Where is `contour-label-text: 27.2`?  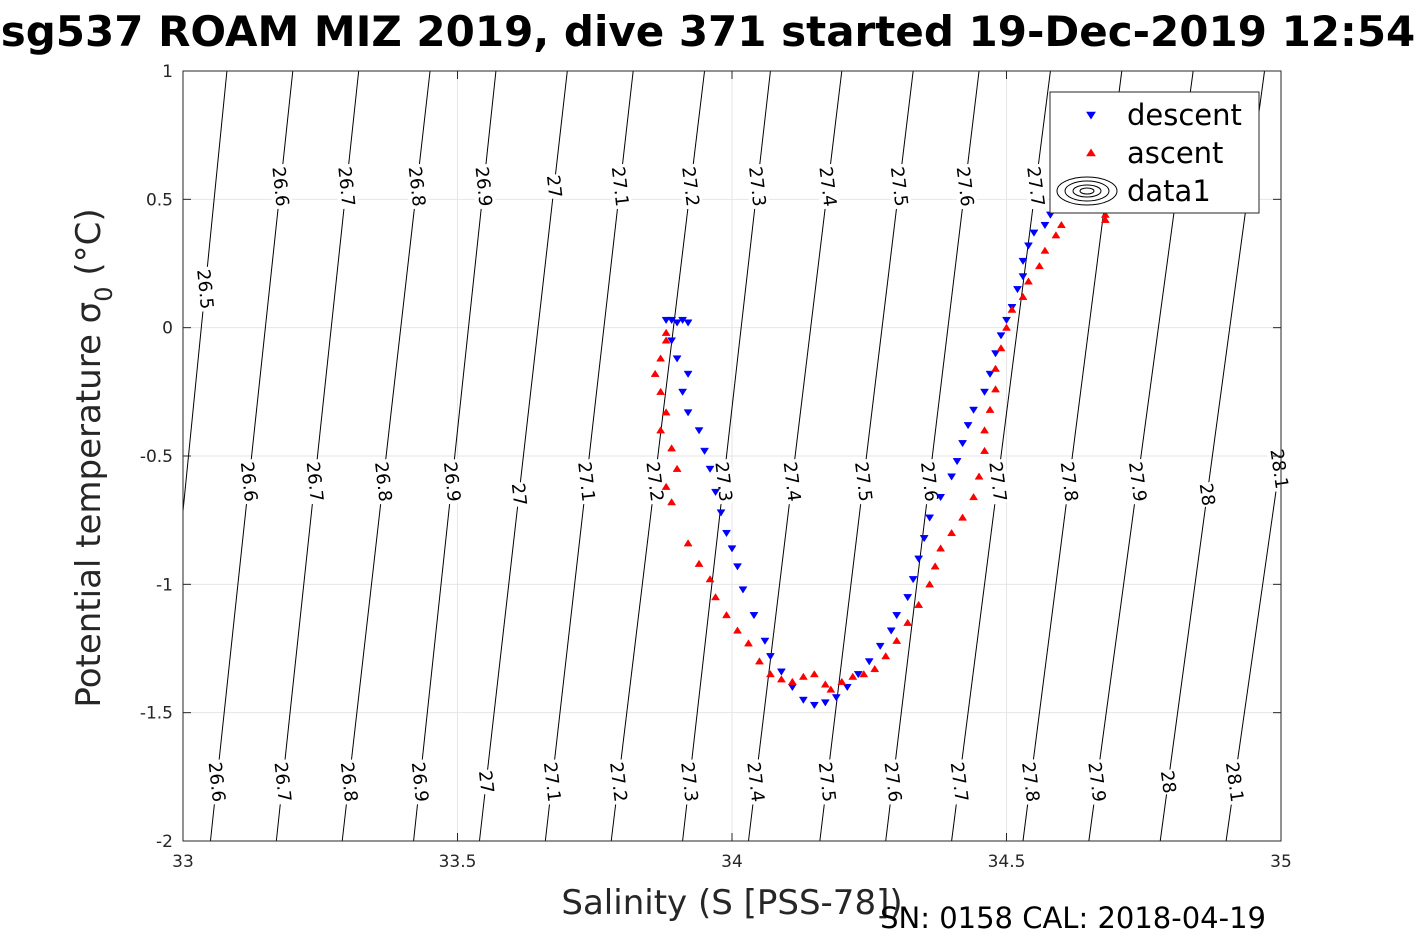 contour-label-text: 27.2 is located at coordinates (654, 482).